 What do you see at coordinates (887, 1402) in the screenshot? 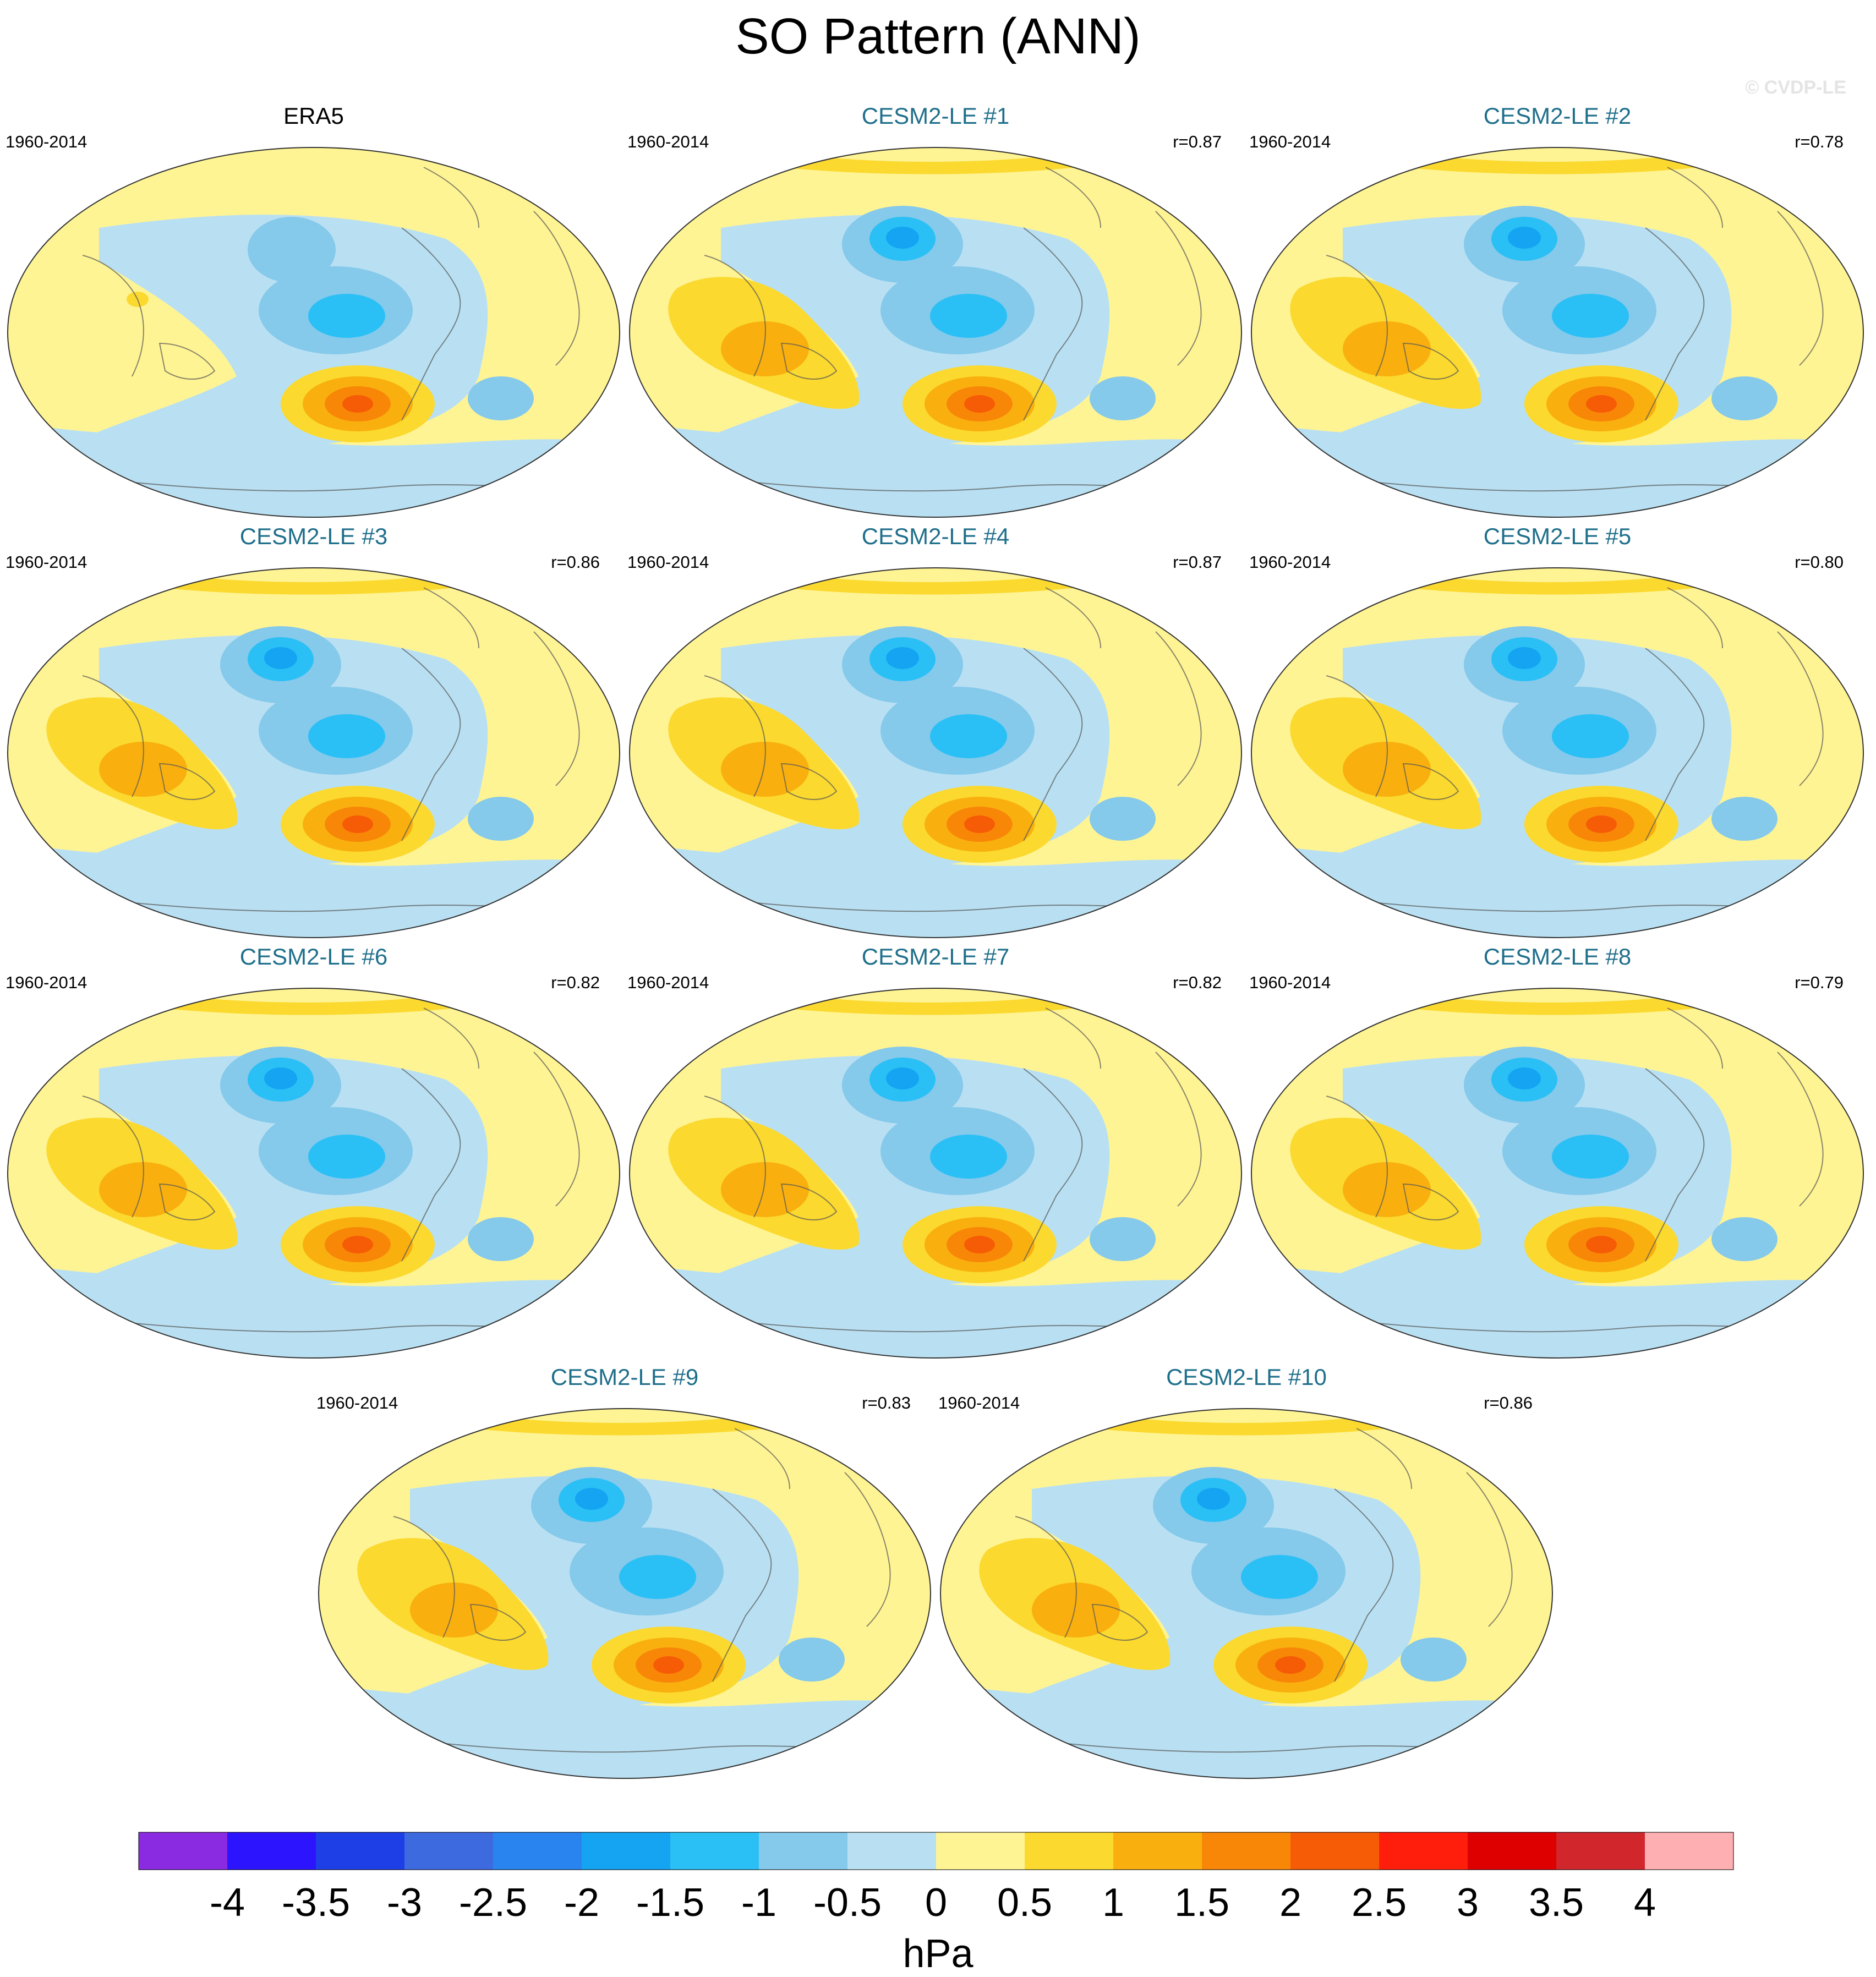
I see `panel-correlation: r=0.83` at bounding box center [887, 1402].